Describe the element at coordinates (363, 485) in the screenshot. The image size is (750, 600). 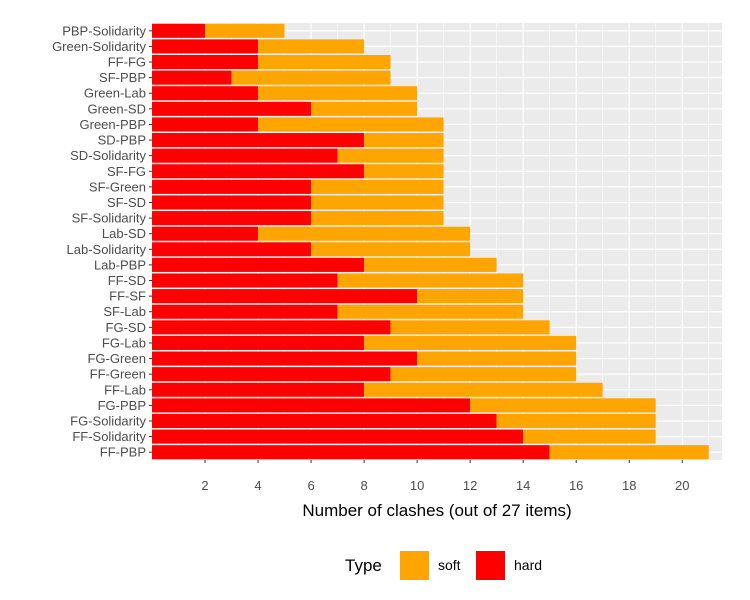
I see `x-tick-label: 8` at that location.